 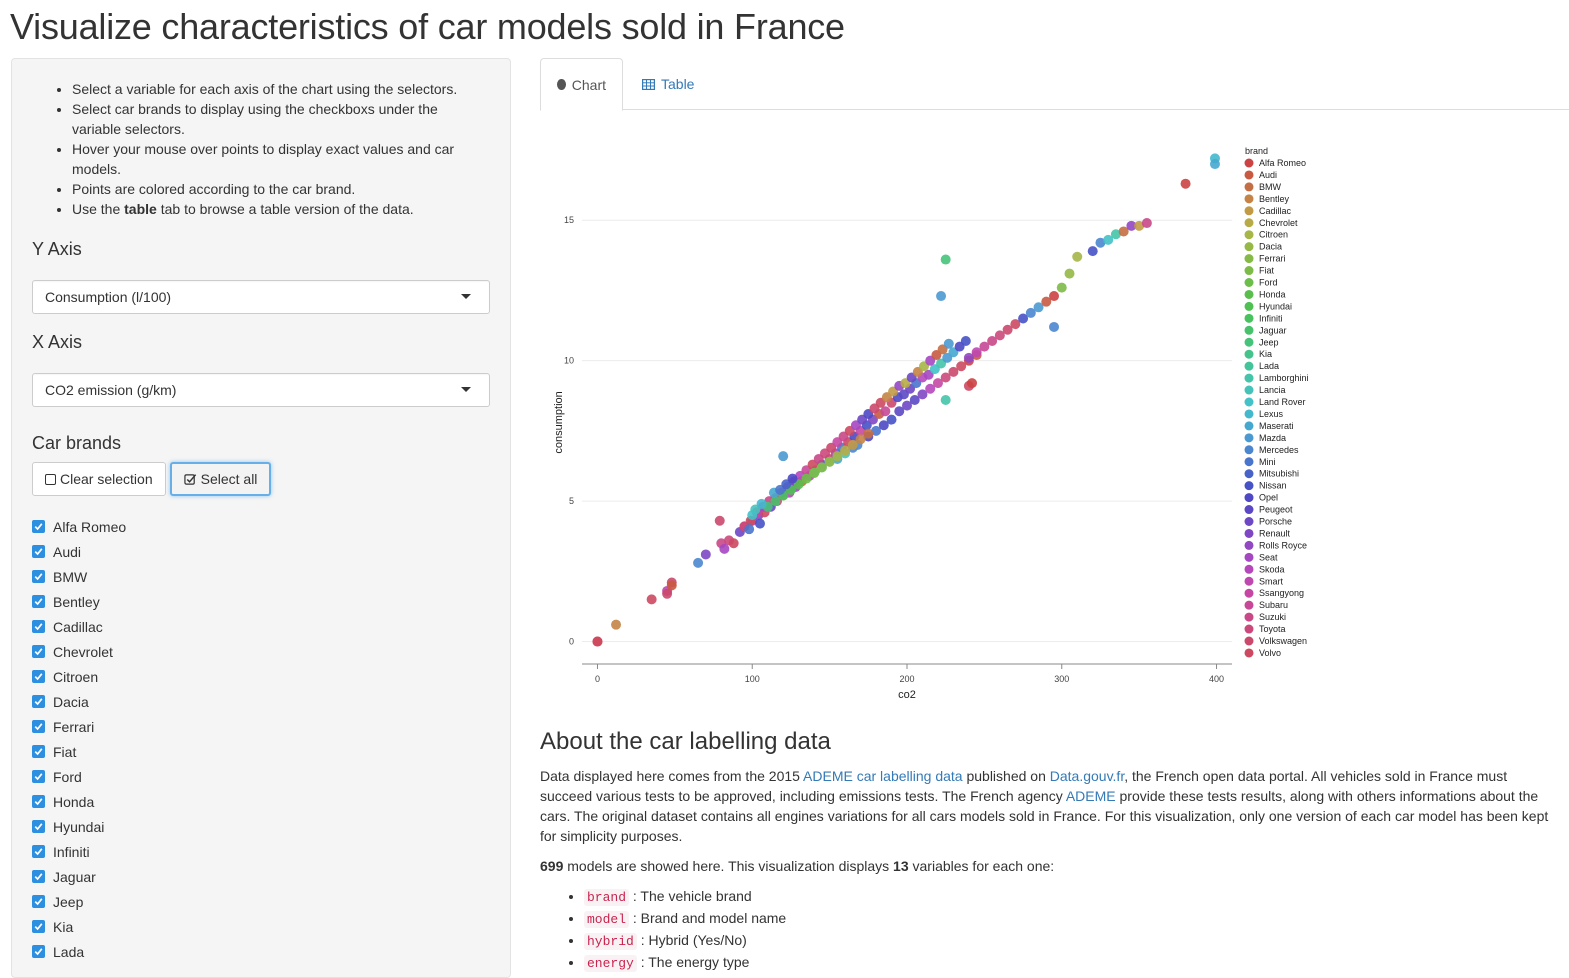 I want to click on brand-checkbox-item: Audi, so click(x=261, y=551).